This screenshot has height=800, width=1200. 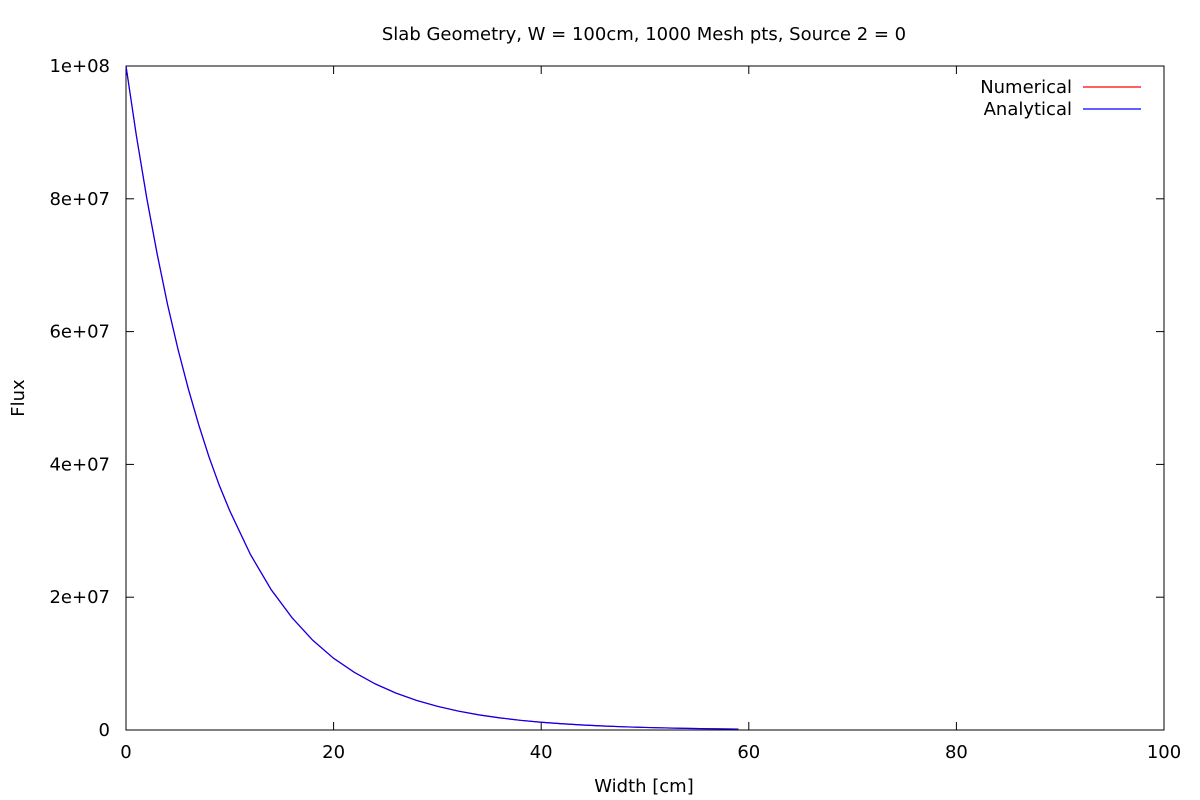 What do you see at coordinates (79, 464) in the screenshot?
I see `y-tick-label: 4e+07` at bounding box center [79, 464].